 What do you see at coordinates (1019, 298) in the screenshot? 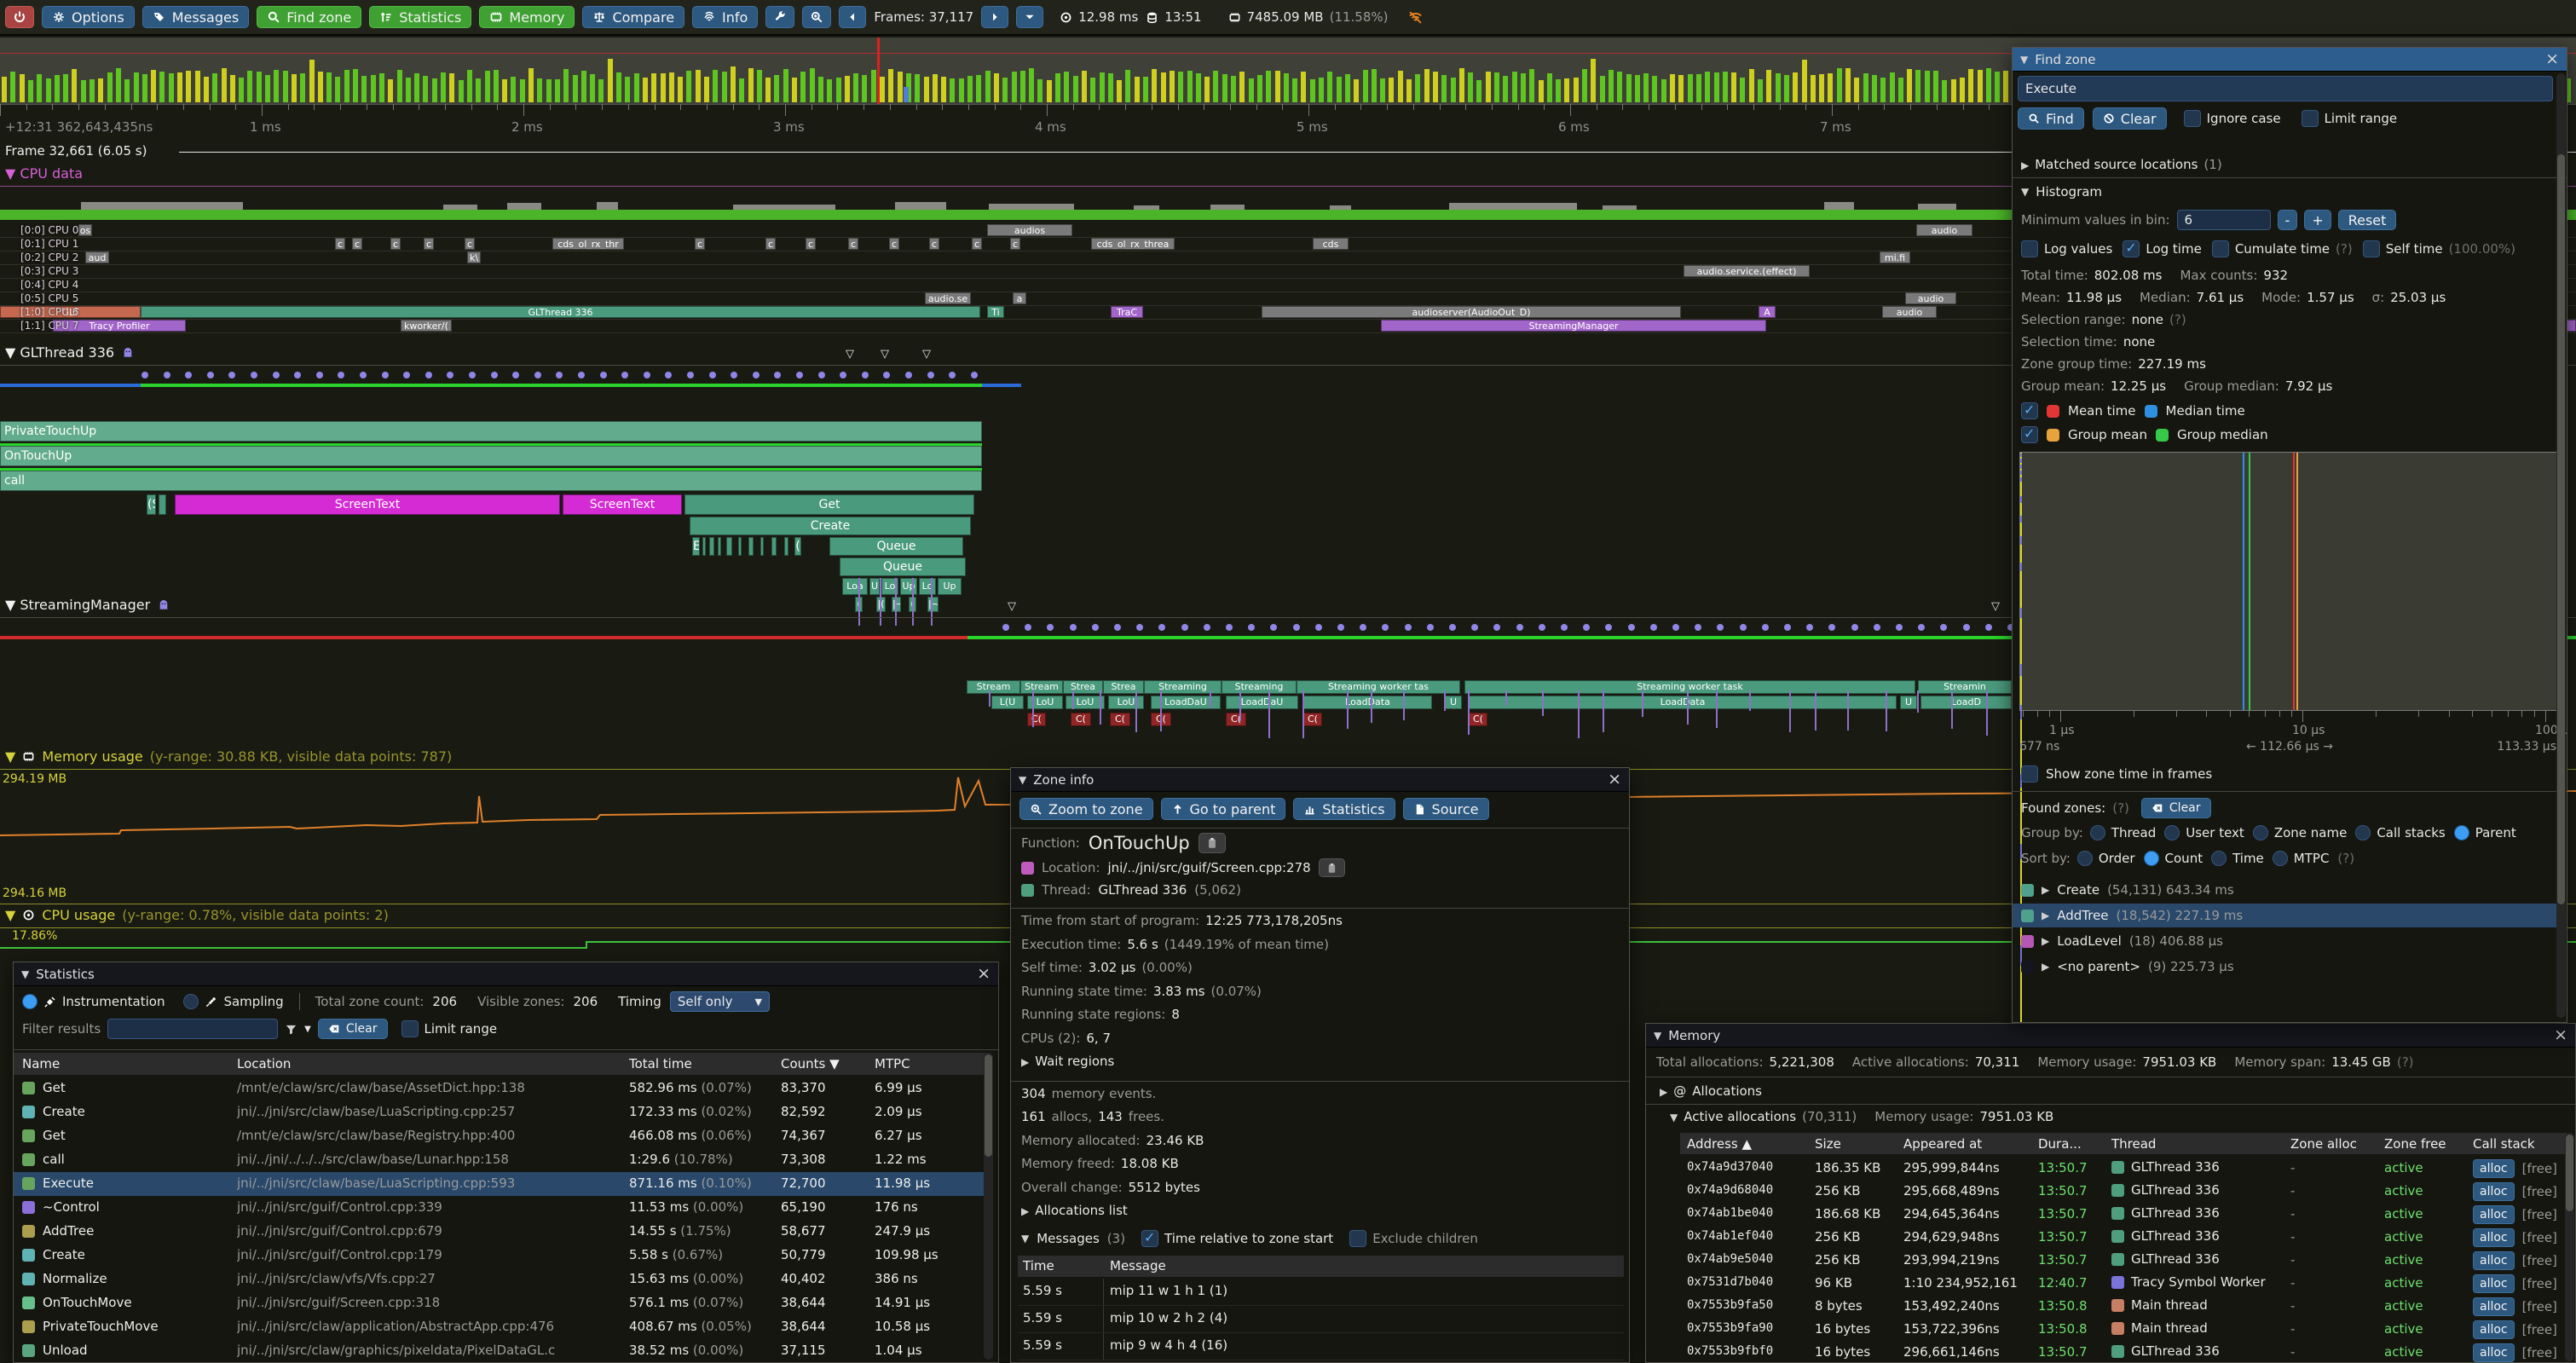
I see `cpu-zone: a` at bounding box center [1019, 298].